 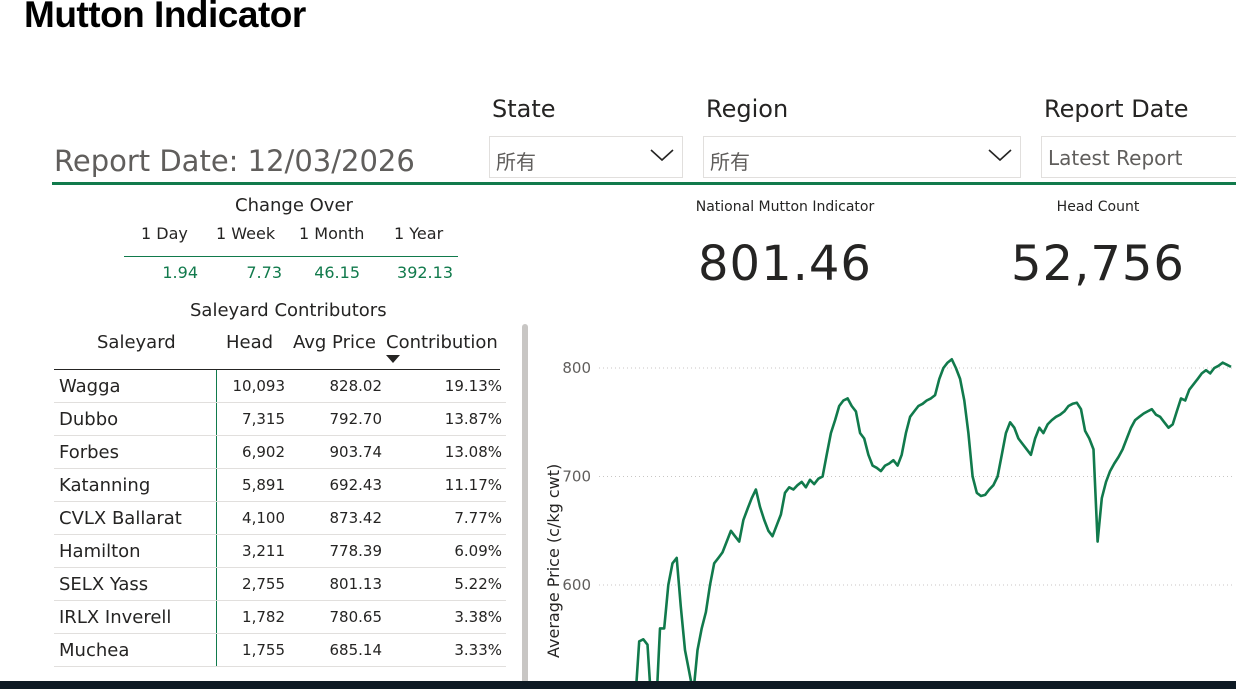 What do you see at coordinates (246, 233) in the screenshot?
I see `change-period-1week: 1 Week` at bounding box center [246, 233].